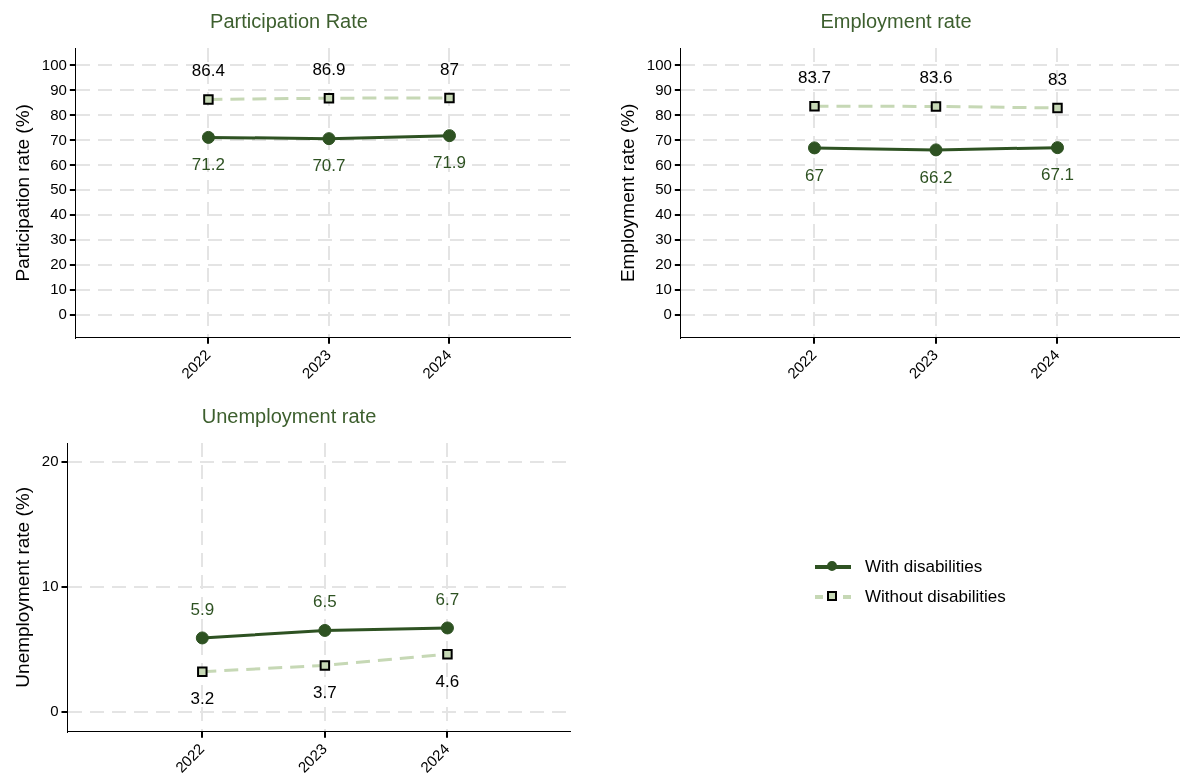  What do you see at coordinates (814, 175) in the screenshot?
I see `data-label: 67` at bounding box center [814, 175].